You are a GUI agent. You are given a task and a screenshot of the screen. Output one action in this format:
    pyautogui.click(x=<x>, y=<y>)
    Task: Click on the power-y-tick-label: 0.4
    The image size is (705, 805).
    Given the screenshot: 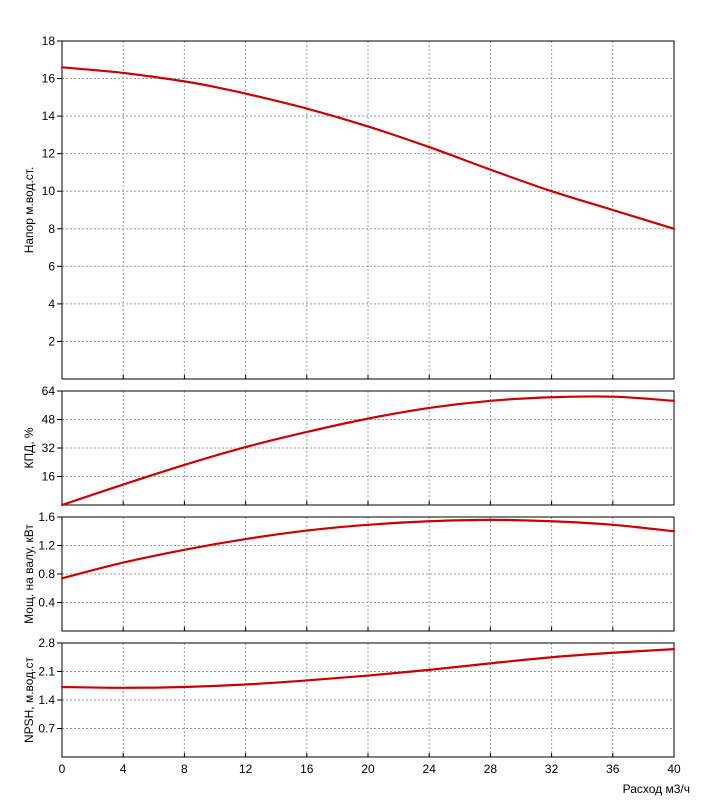 What is the action you would take?
    pyautogui.click(x=46, y=603)
    